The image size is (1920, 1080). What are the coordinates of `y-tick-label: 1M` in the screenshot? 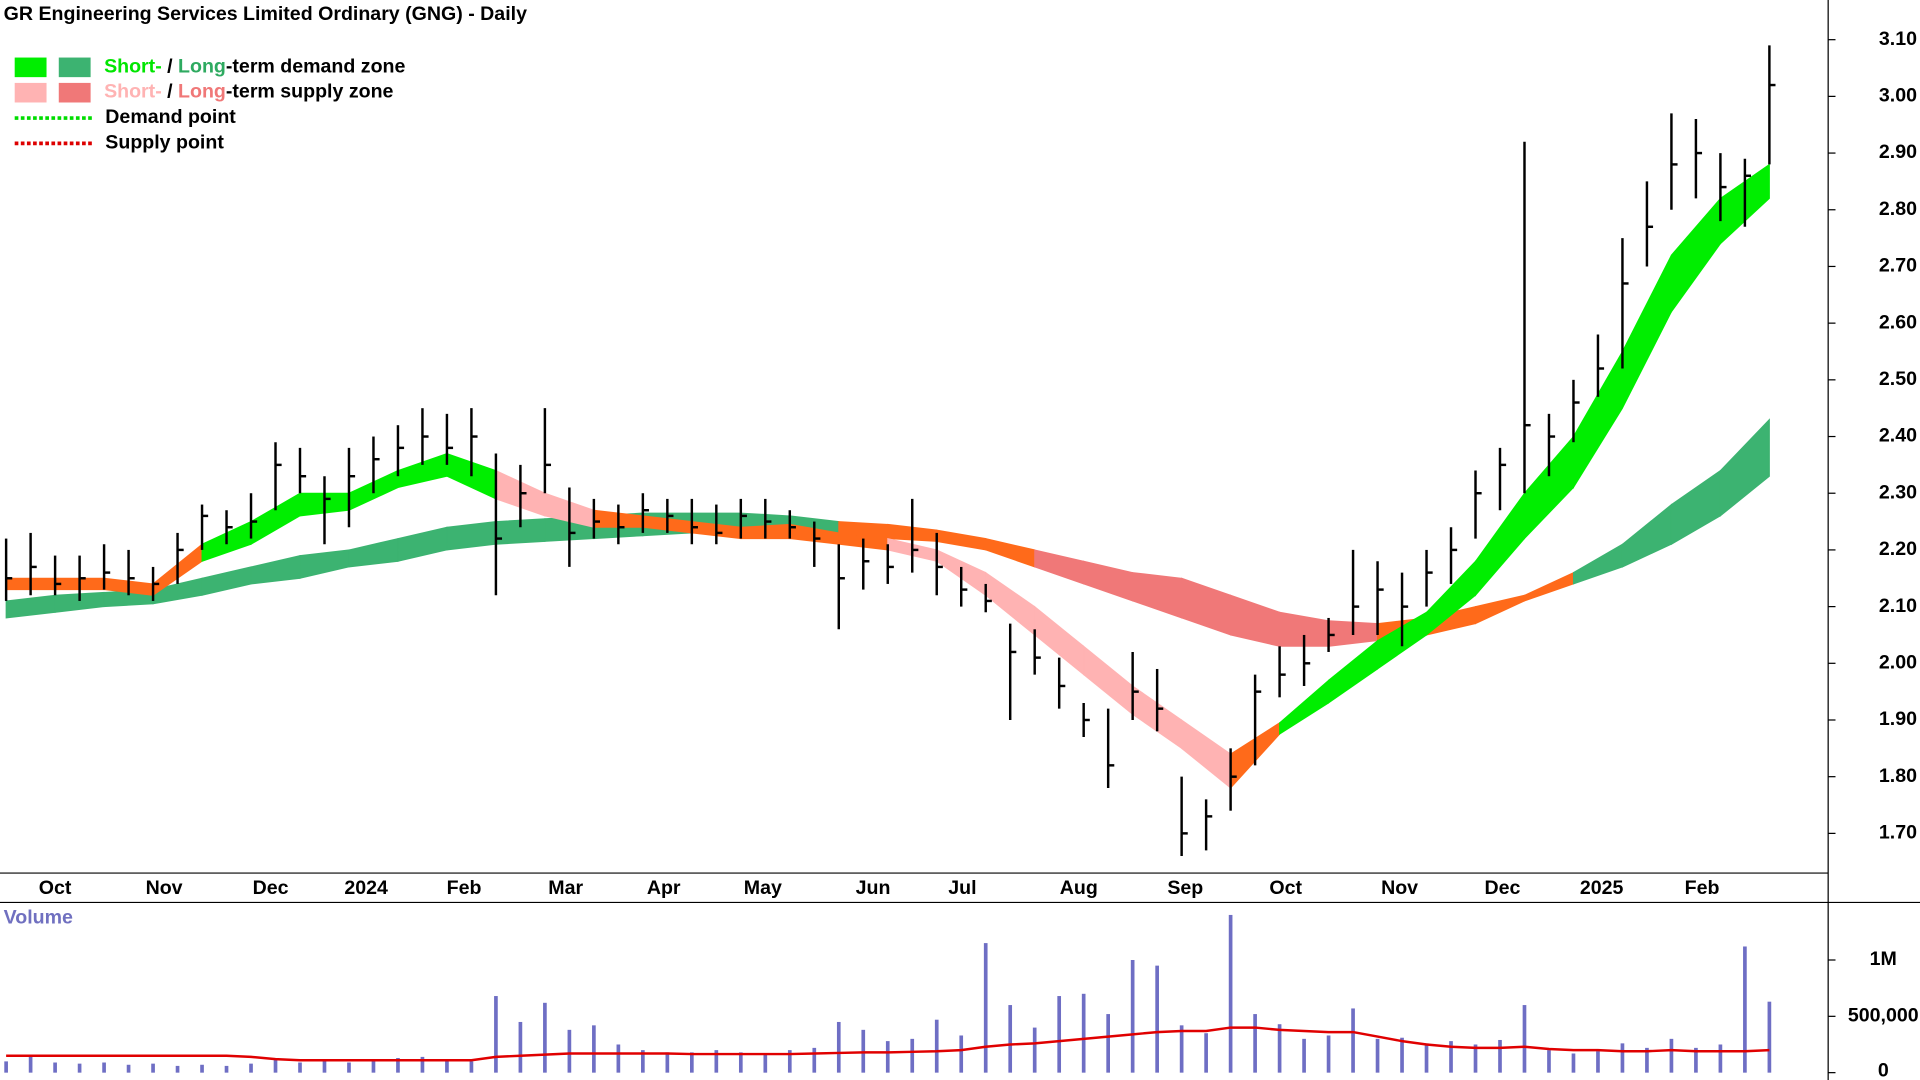 It's located at (1883, 959).